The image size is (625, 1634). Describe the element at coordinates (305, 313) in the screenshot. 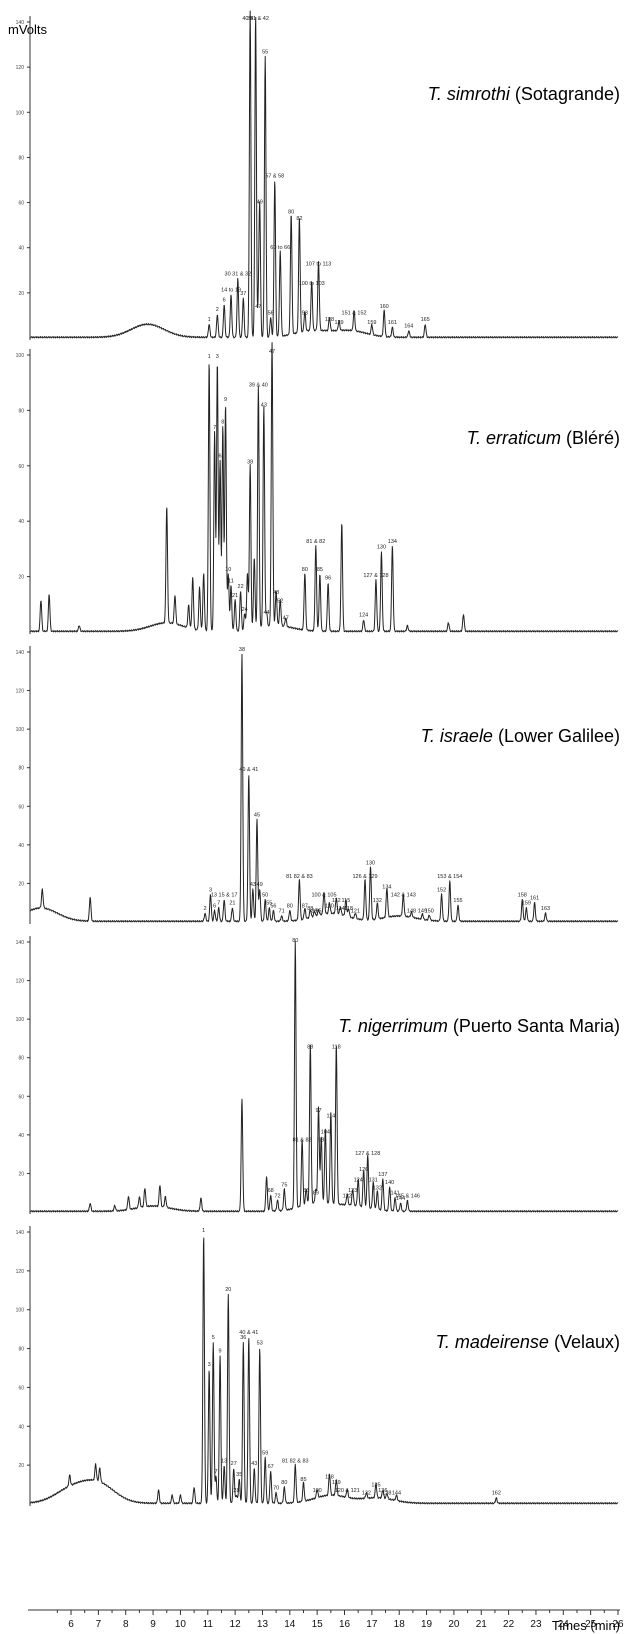

I see `peak-label: 93` at that location.